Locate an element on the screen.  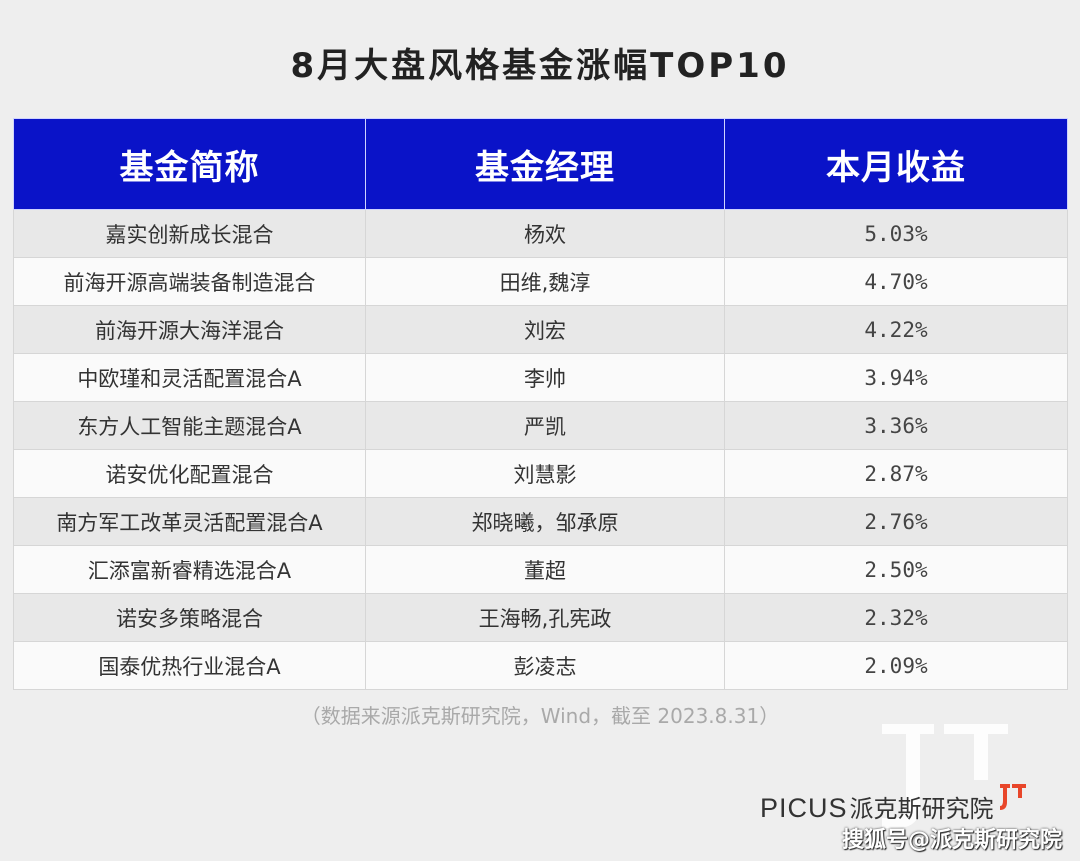
fund-manager-cell: 刘慧影 is located at coordinates (545, 473).